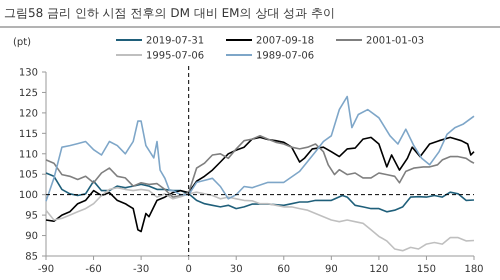 The width and height of the screenshot is (500, 280). Describe the element at coordinates (188, 269) in the screenshot. I see `x-tick-label: 0` at that location.